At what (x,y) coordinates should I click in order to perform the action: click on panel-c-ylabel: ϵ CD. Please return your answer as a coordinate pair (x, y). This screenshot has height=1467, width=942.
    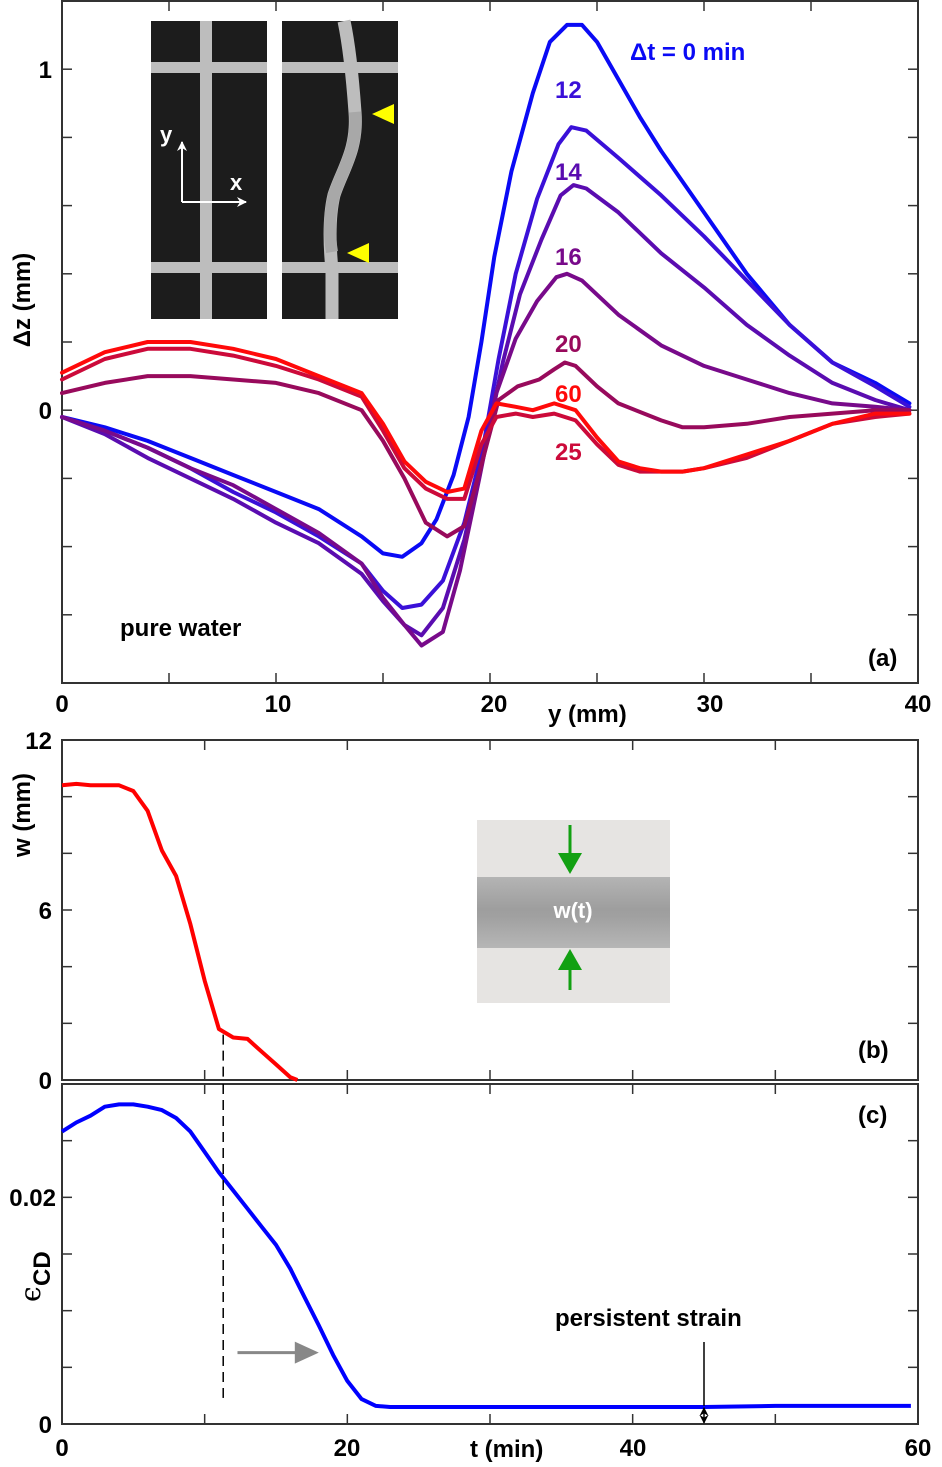
    Looking at the image, I should click on (35, 1276).